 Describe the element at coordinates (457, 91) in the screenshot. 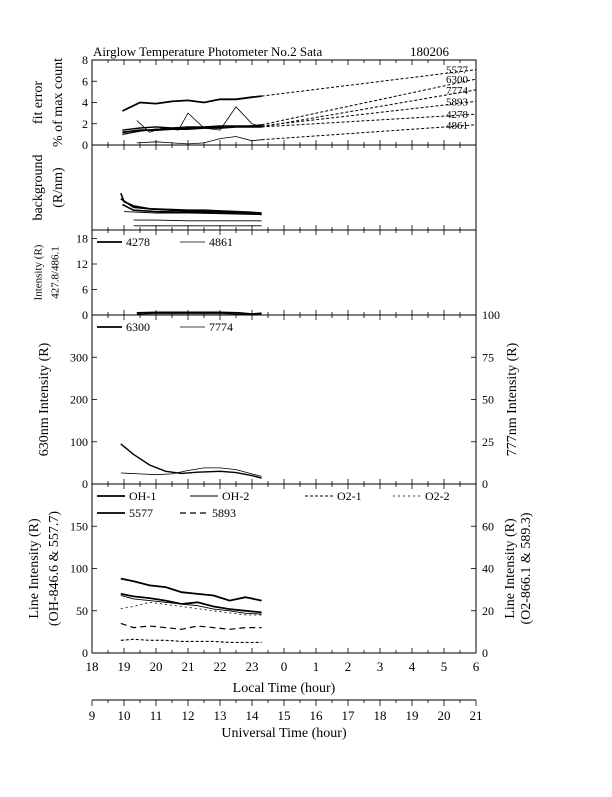

I see `series-end-label: 7774` at that location.